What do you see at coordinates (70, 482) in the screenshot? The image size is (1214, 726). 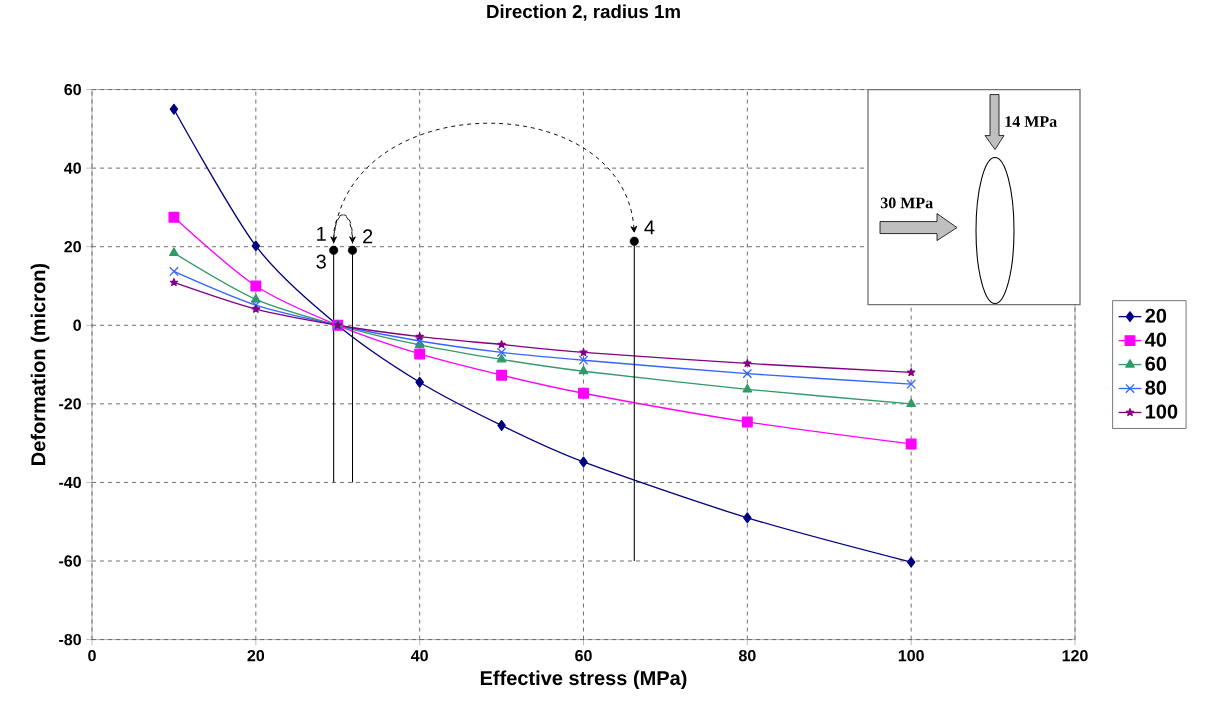 I see `y-tick-label: -40` at bounding box center [70, 482].